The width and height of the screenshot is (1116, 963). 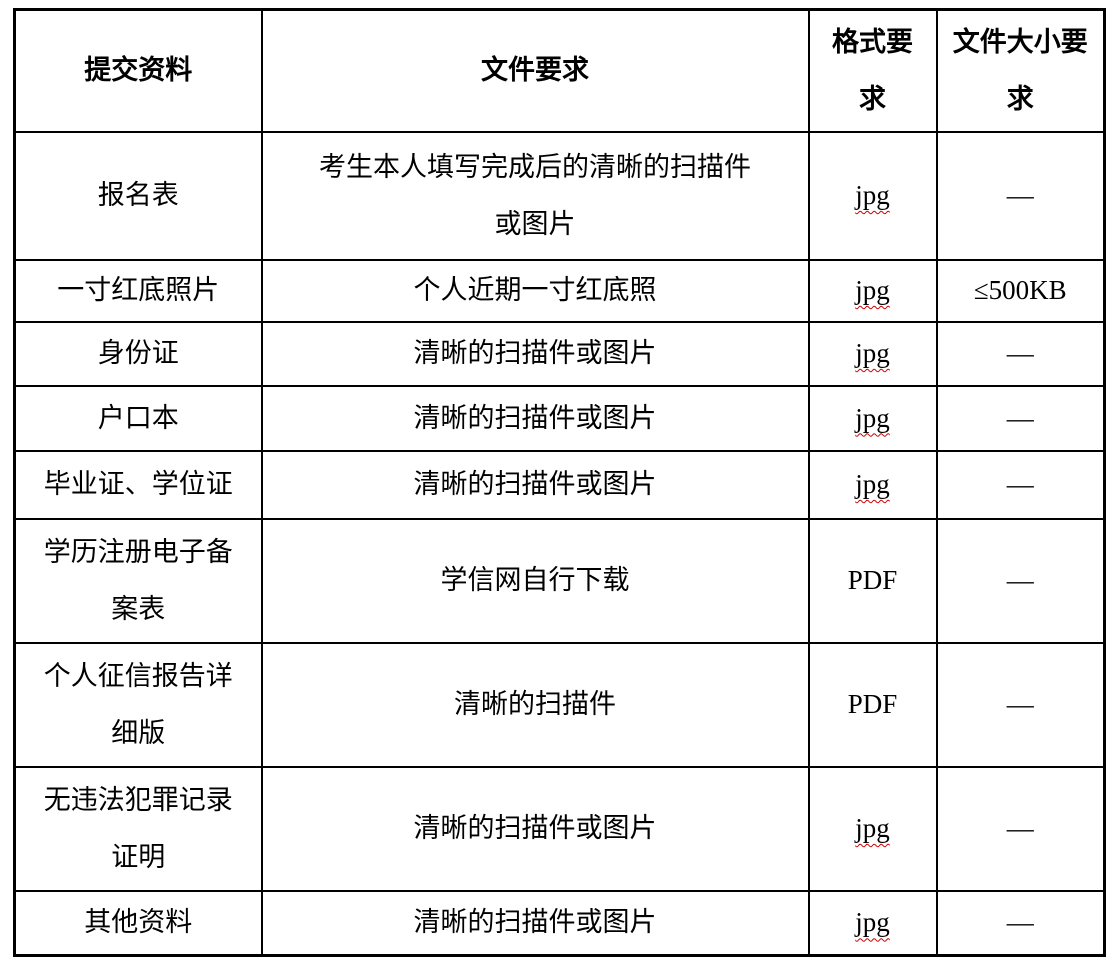 I want to click on table-row: 户口本 清晰的扫描件或图片 jpg —, so click(x=559, y=418).